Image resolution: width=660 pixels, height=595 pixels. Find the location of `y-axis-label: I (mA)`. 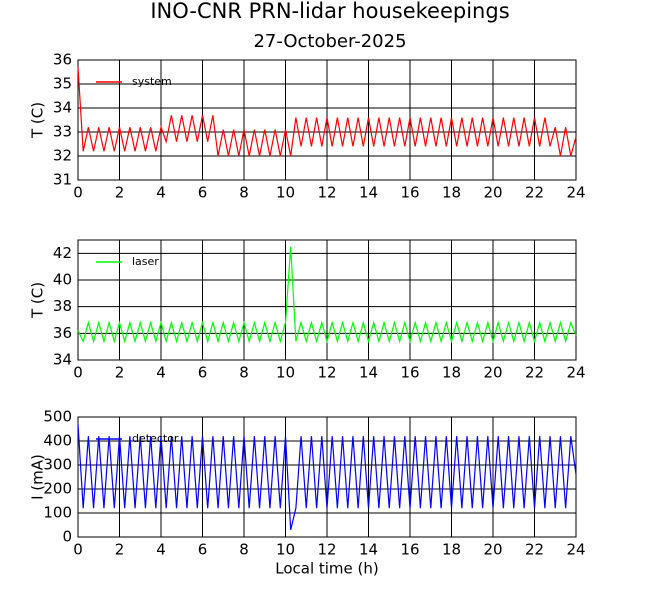

y-axis-label: I (mA) is located at coordinates (38, 477).